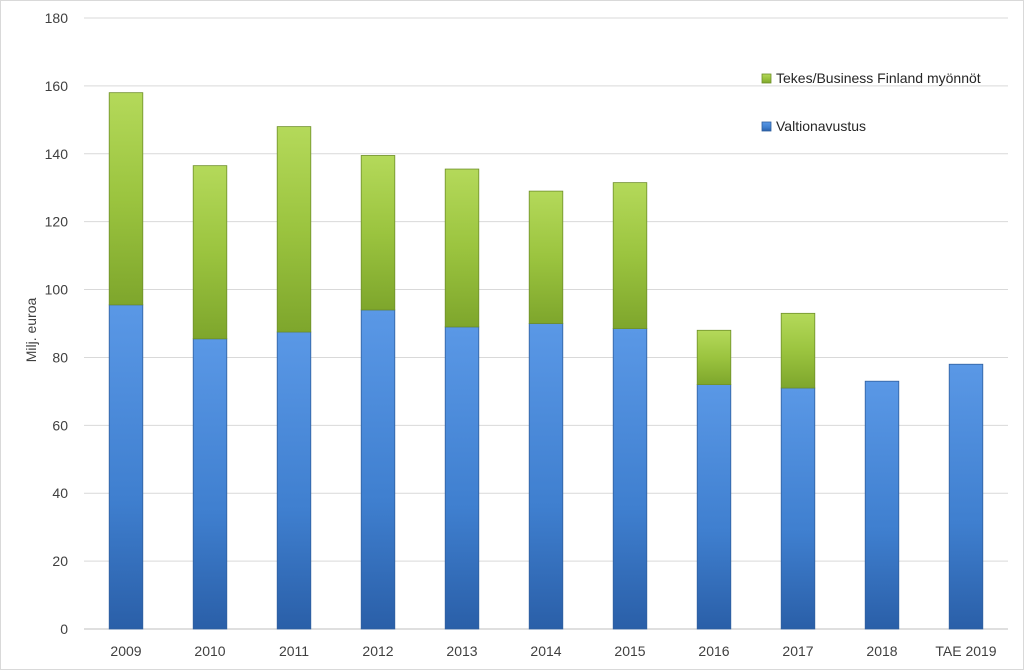 Image resolution: width=1024 pixels, height=670 pixels. I want to click on x-tick-label: 2014, so click(545, 651).